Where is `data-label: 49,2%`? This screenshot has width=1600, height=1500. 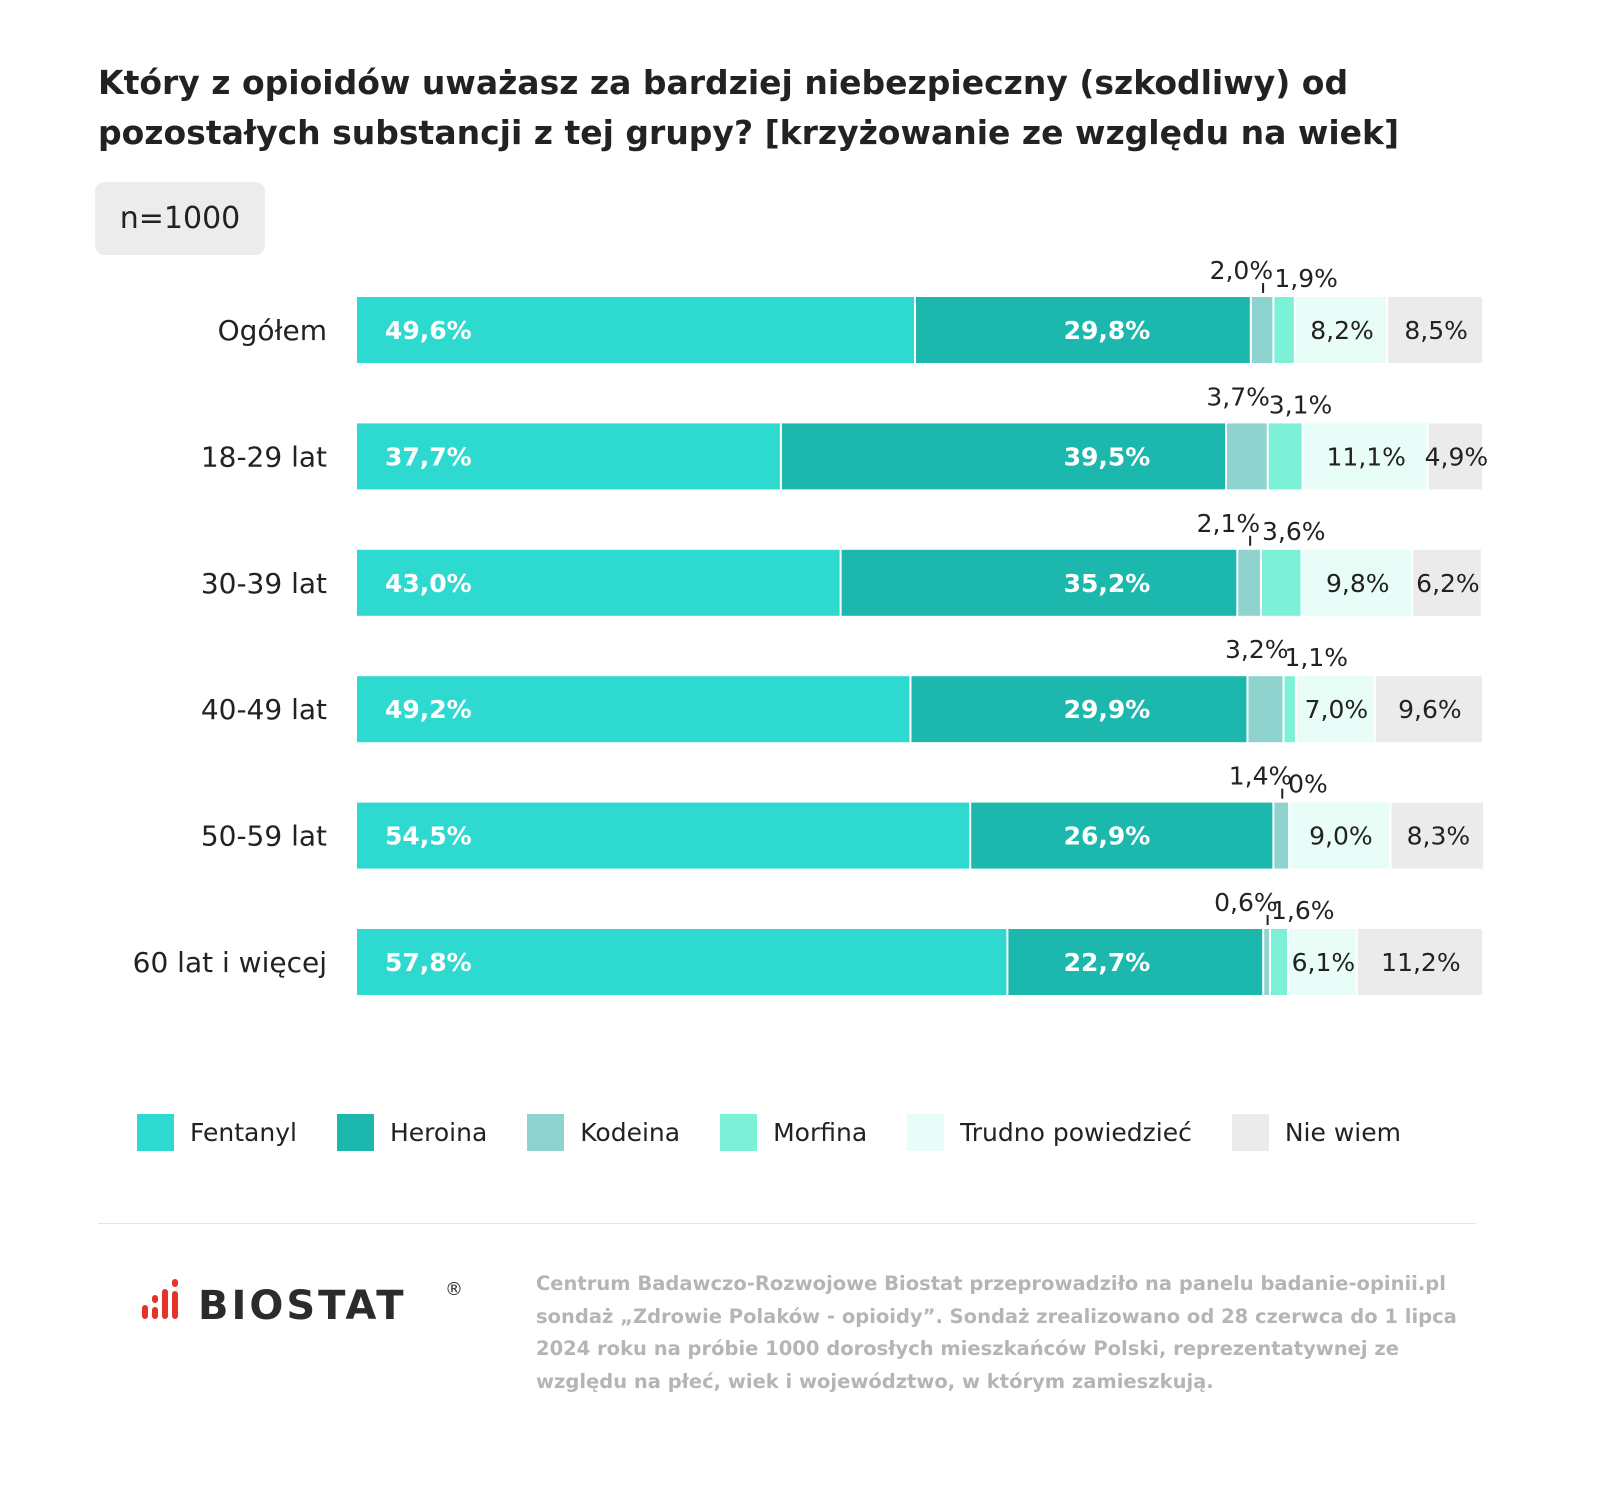 data-label: 49,2% is located at coordinates (428, 709).